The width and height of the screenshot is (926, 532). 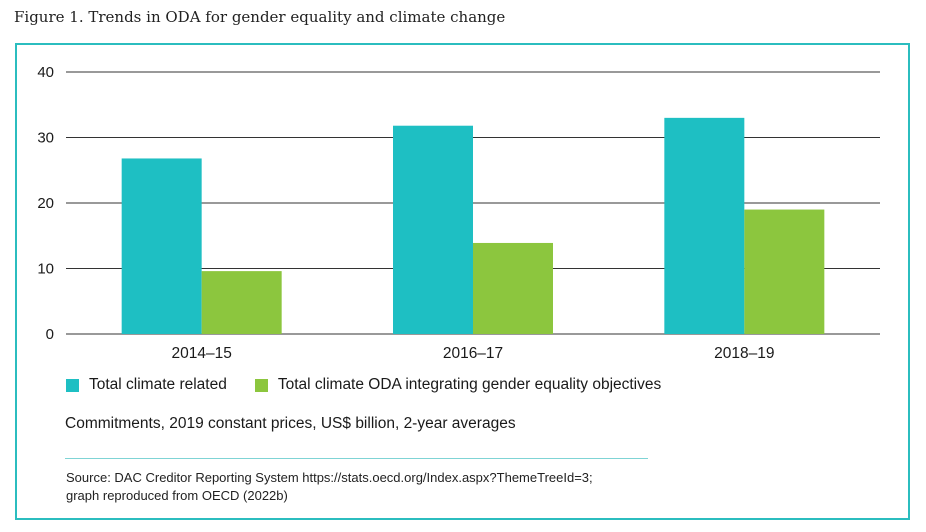 What do you see at coordinates (50, 334) in the screenshot?
I see `y-tick-label: 0` at bounding box center [50, 334].